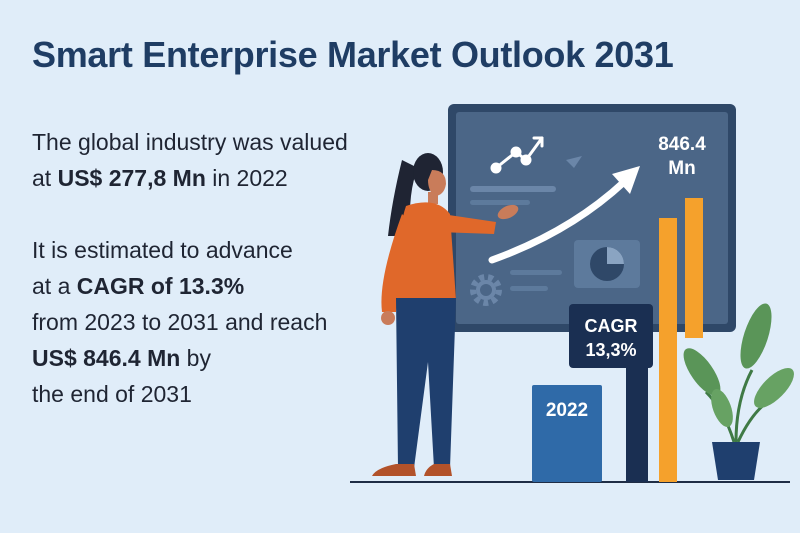  Describe the element at coordinates (112, 394) in the screenshot. I see `forecast-line-5: the end of 2031` at that location.